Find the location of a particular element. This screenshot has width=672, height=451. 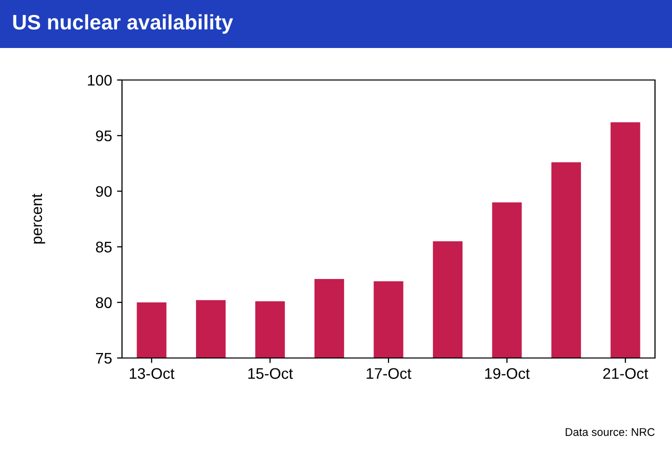

x-tick-label: 19-Oct is located at coordinates (507, 373).